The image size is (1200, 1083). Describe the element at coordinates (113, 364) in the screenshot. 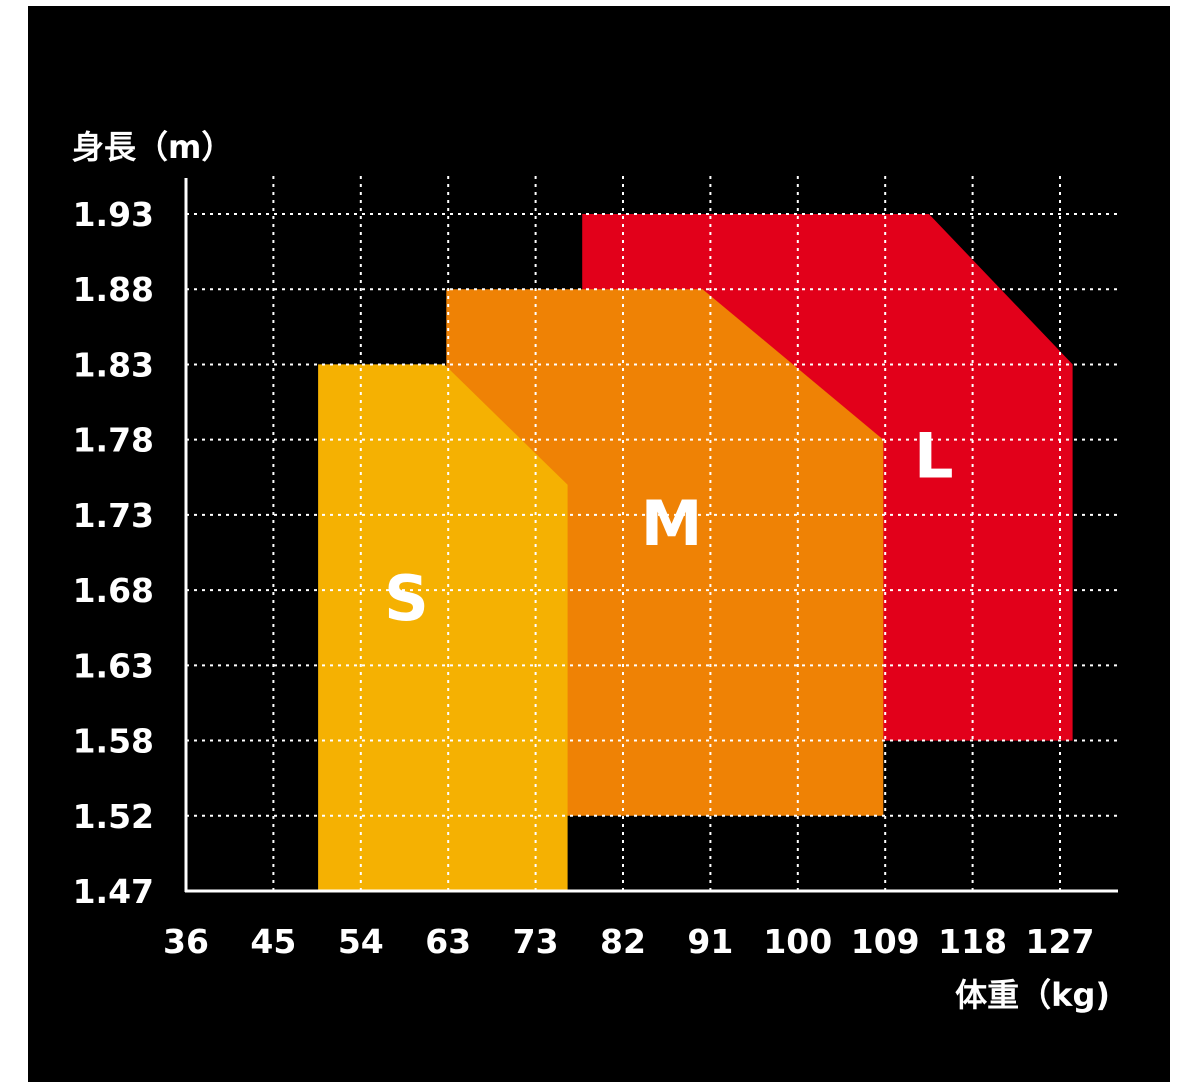

I see `y-tick-label: 1.83` at that location.